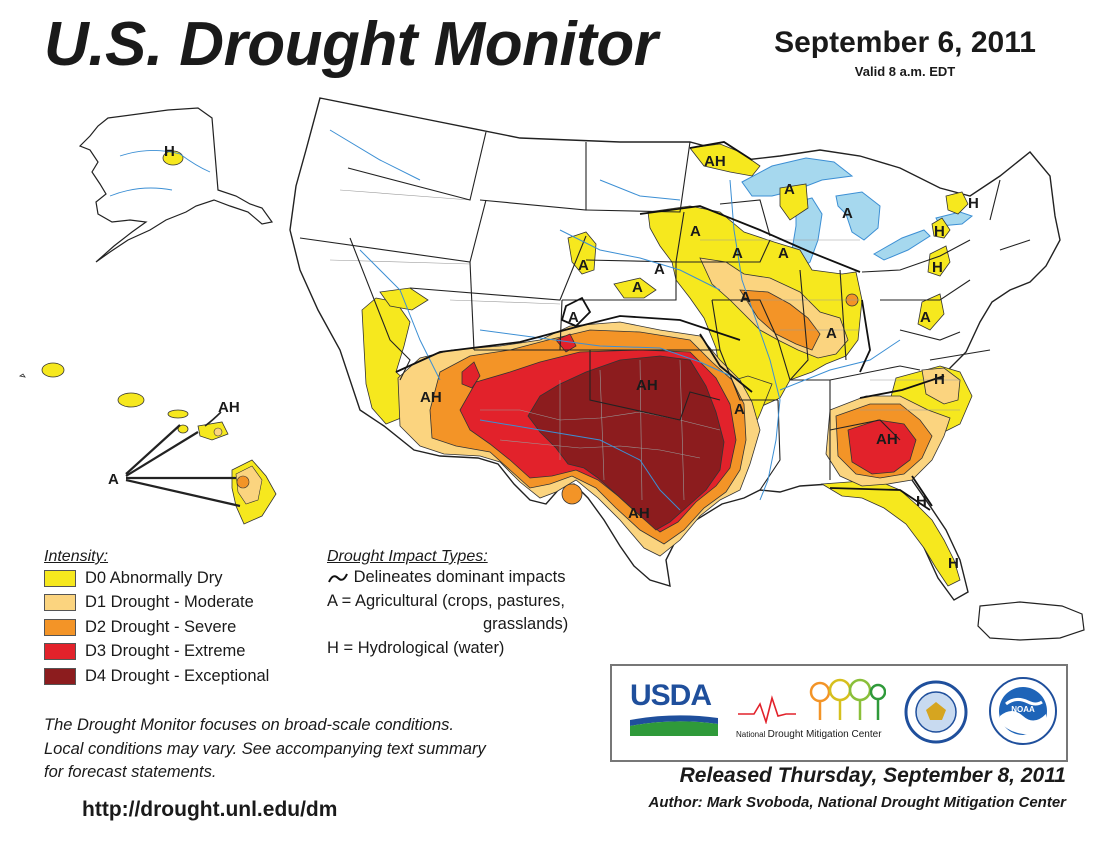  What do you see at coordinates (671, 695) in the screenshot?
I see `usda-logo-text: USDA` at bounding box center [671, 695].